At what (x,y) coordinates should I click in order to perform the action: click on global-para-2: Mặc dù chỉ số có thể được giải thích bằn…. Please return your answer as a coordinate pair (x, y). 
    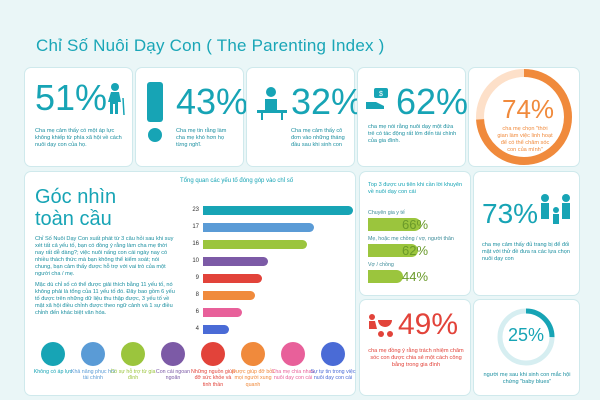
    Looking at the image, I should click on (105, 299).